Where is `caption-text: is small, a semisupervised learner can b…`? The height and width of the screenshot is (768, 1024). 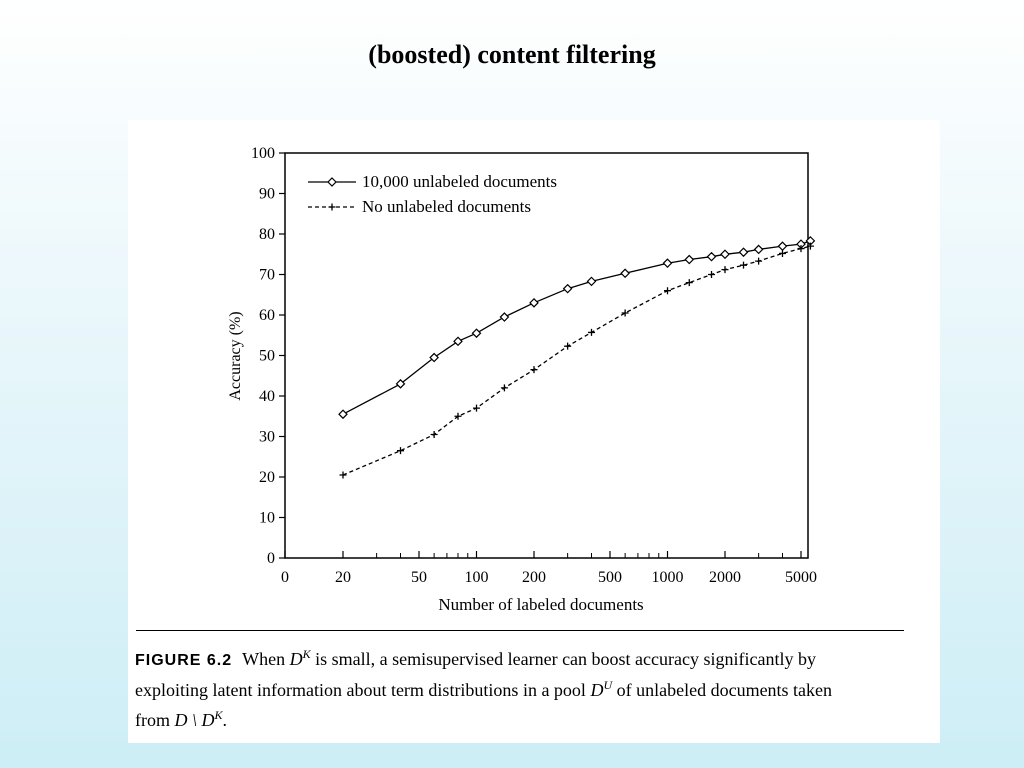 caption-text: is small, a semisupervised learner can b… is located at coordinates (563, 659).